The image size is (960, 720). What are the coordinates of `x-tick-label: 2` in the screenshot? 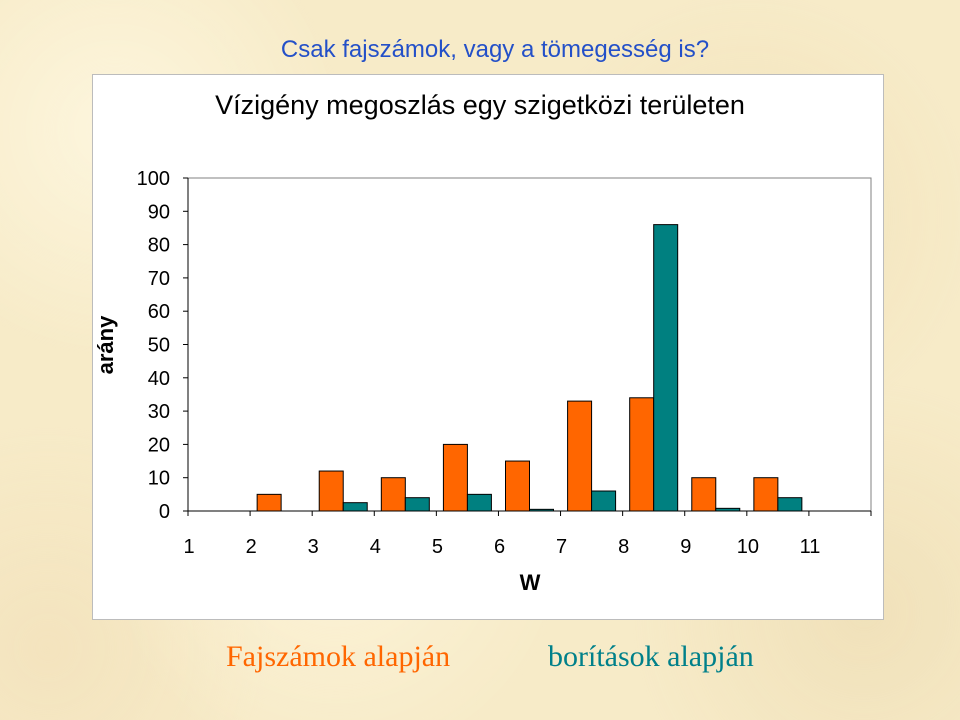 It's located at (251, 547).